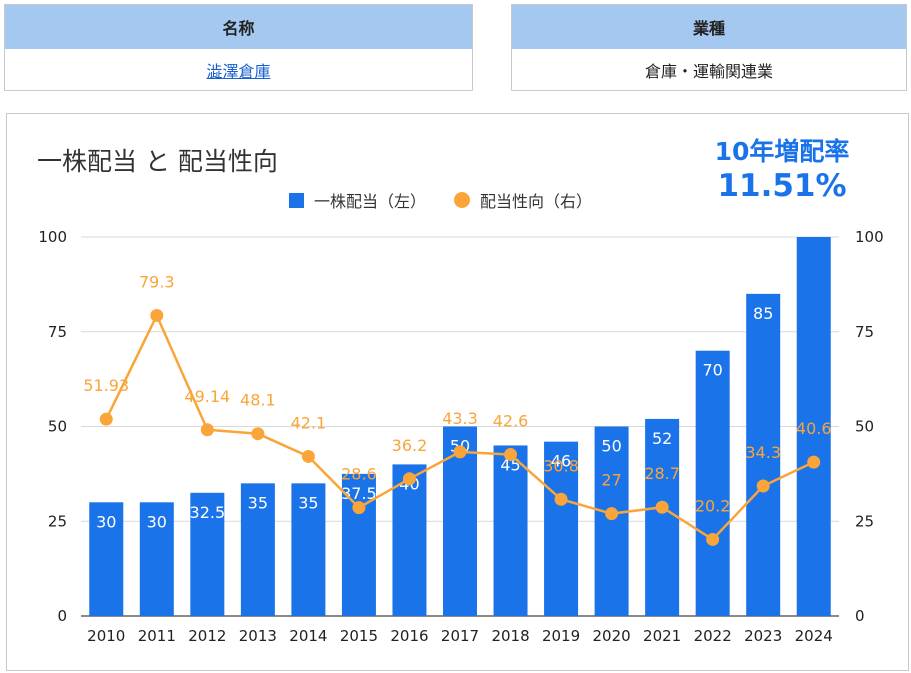 This screenshot has height=673, width=911. I want to click on x-tick-label: 2010, so click(106, 636).